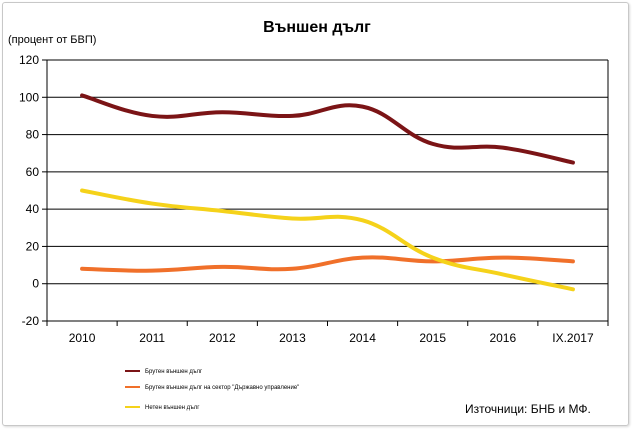  I want to click on x-tick-label-1: 2011, so click(152, 338).